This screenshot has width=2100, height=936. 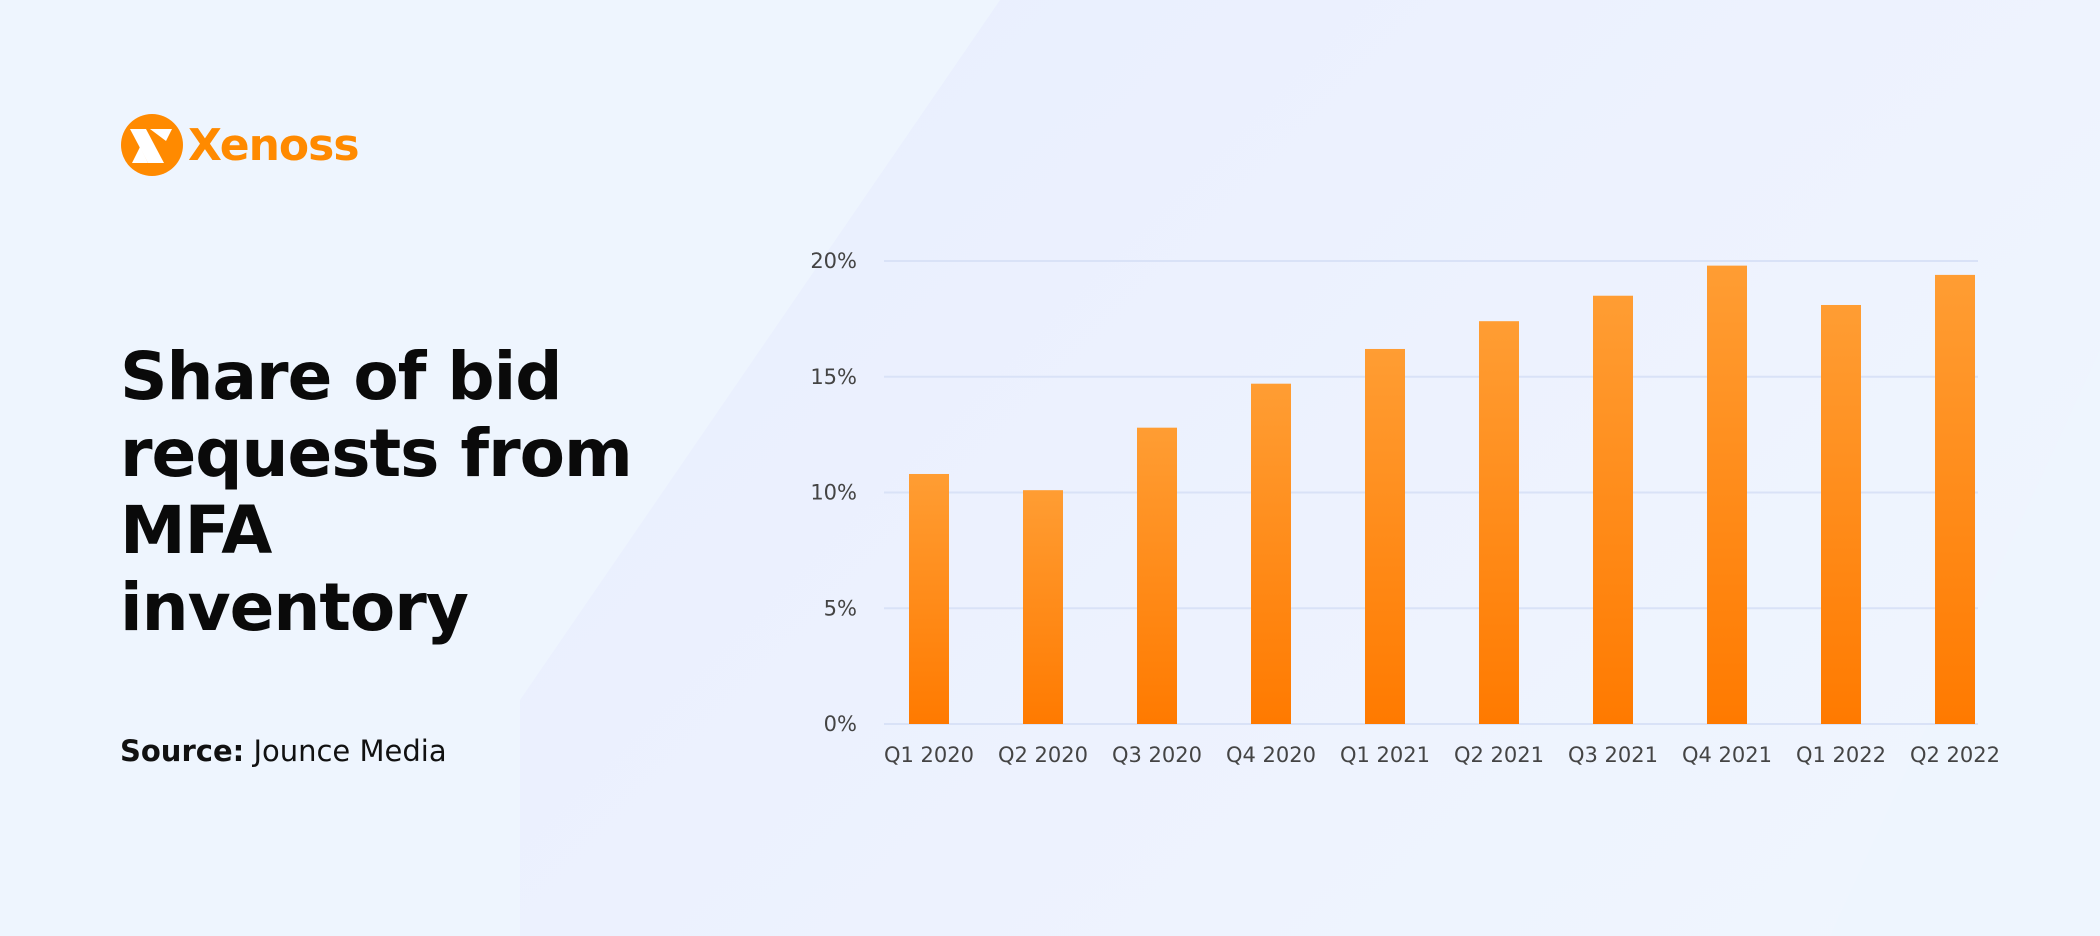 I want to click on bar-q1-2022, so click(x=1841, y=514).